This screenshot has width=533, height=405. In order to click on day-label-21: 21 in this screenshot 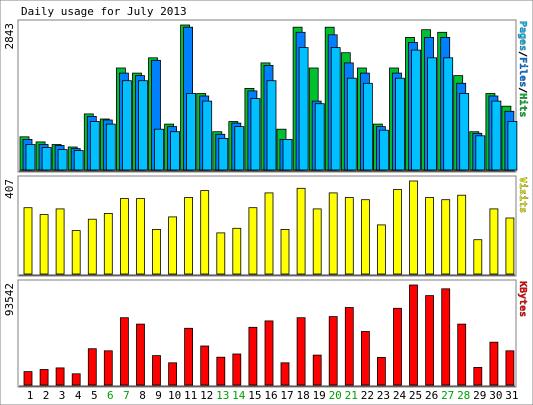, I will do `click(351, 395)`.